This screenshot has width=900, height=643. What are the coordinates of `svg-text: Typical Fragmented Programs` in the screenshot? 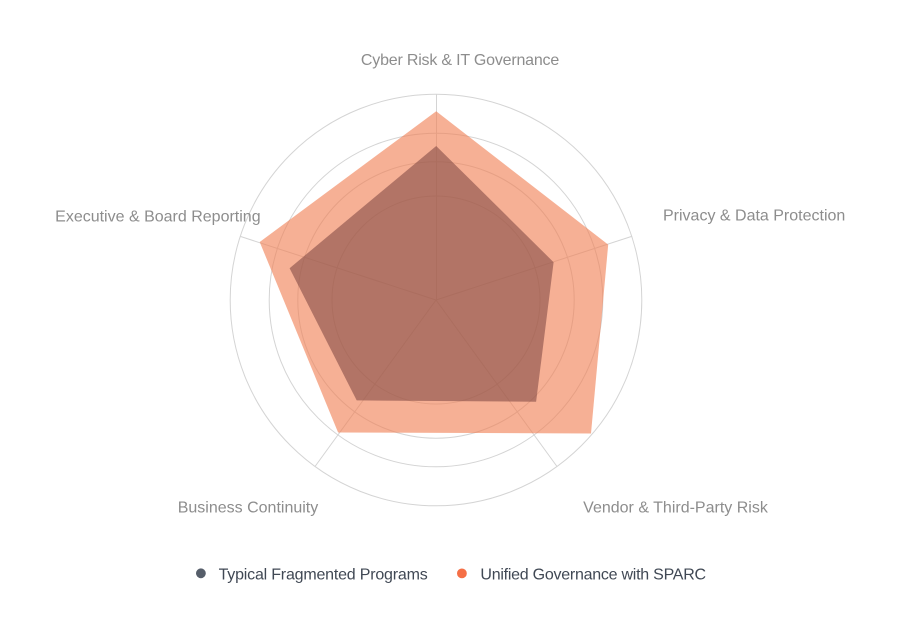 It's located at (323, 575).